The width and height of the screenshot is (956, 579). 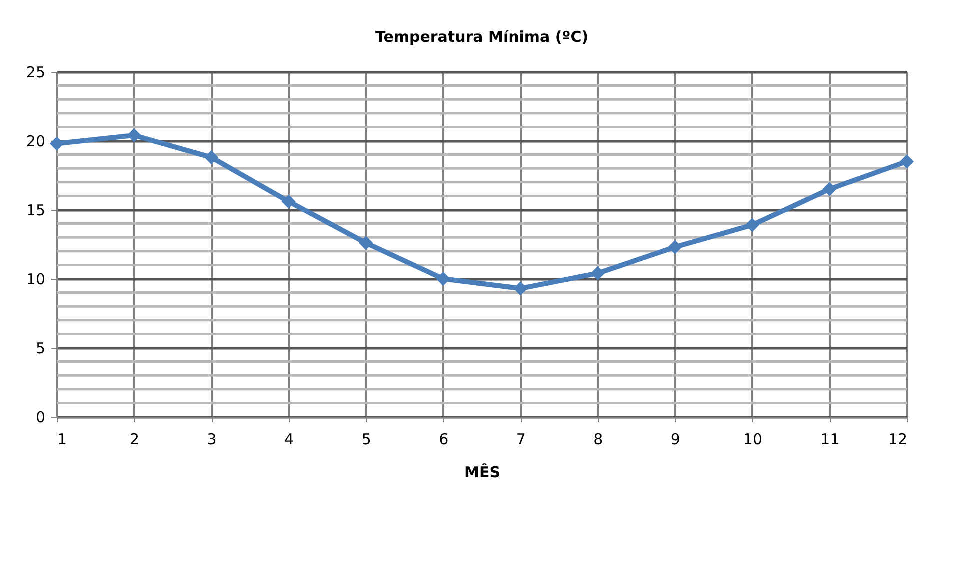 What do you see at coordinates (521, 439) in the screenshot?
I see `x-tick-label: 7` at bounding box center [521, 439].